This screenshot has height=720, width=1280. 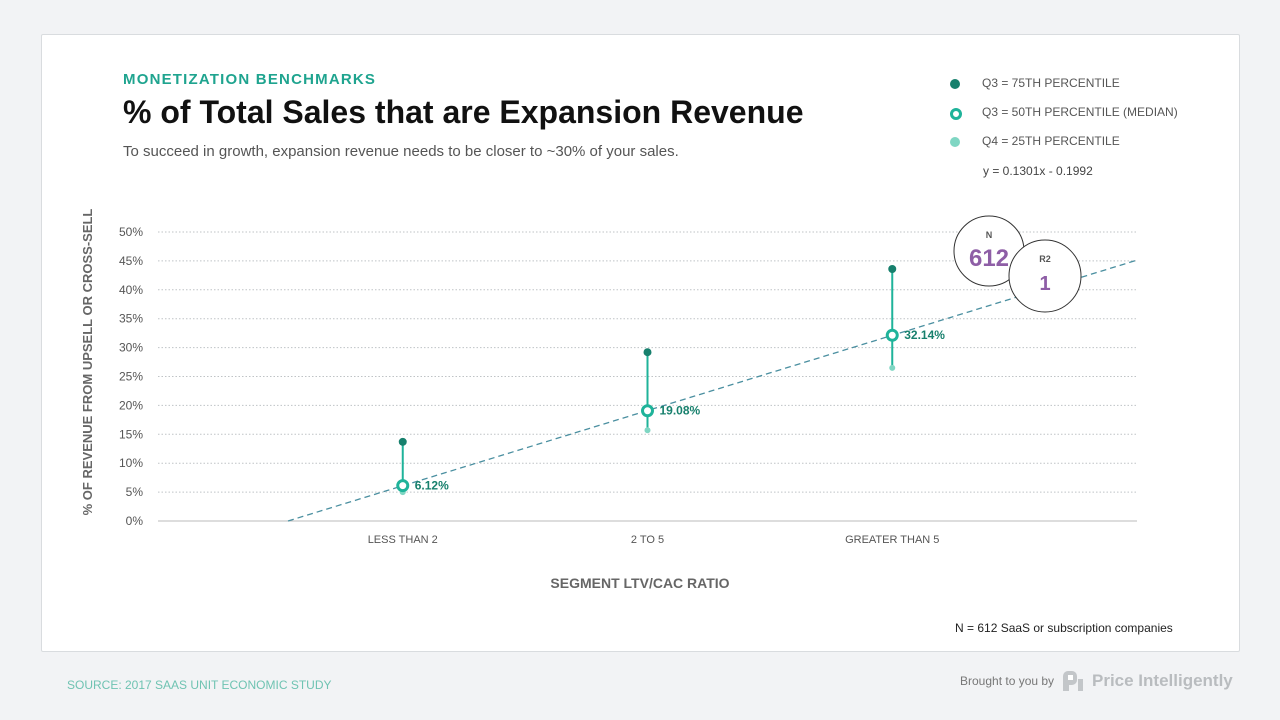 I want to click on stat-bubble, so click(x=1045, y=276).